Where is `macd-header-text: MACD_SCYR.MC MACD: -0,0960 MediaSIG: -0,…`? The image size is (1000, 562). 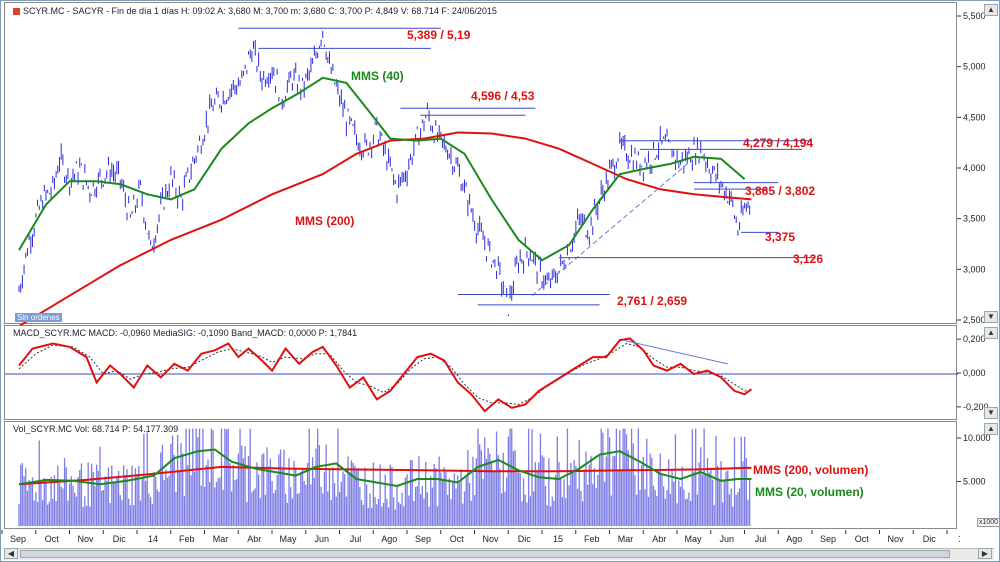 macd-header-text: MACD_SCYR.MC MACD: -0,0960 MediaSIG: -0,… is located at coordinates (185, 333).